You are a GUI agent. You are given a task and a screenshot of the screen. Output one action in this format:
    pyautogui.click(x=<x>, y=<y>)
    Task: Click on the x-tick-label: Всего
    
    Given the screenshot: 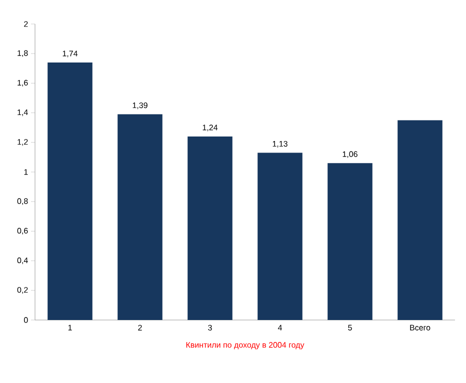 What is the action you would take?
    pyautogui.click(x=420, y=327)
    